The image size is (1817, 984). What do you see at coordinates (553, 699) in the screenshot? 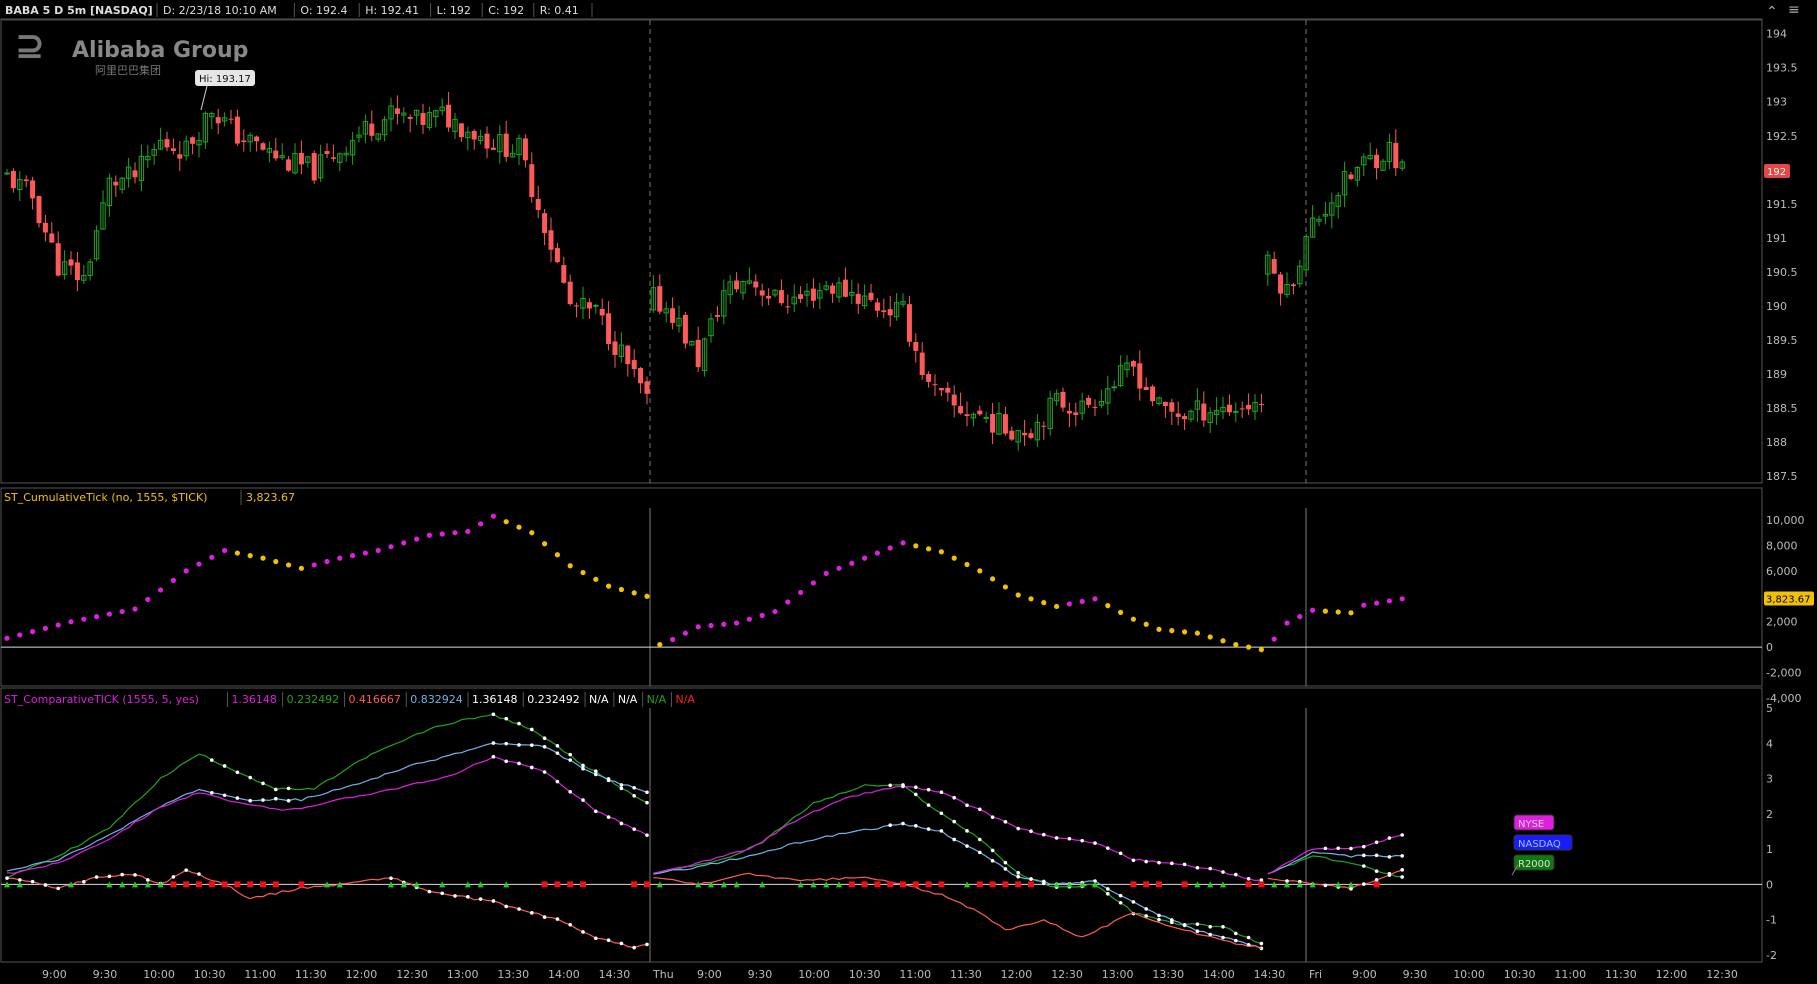
I see `comp-value-5: 0.232492` at bounding box center [553, 699].